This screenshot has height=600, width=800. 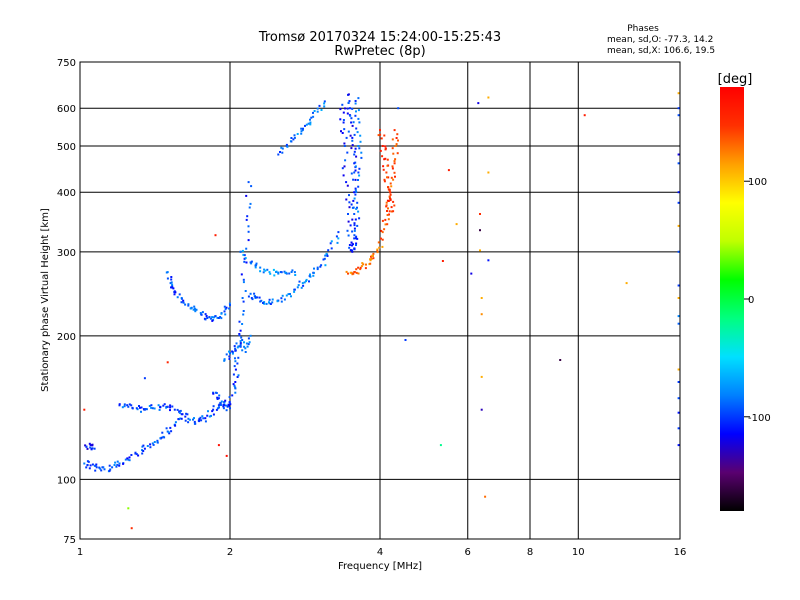 What do you see at coordinates (45, 300) in the screenshot?
I see `y-axis-label: Stationary phase Virtual Height [km]` at bounding box center [45, 300].